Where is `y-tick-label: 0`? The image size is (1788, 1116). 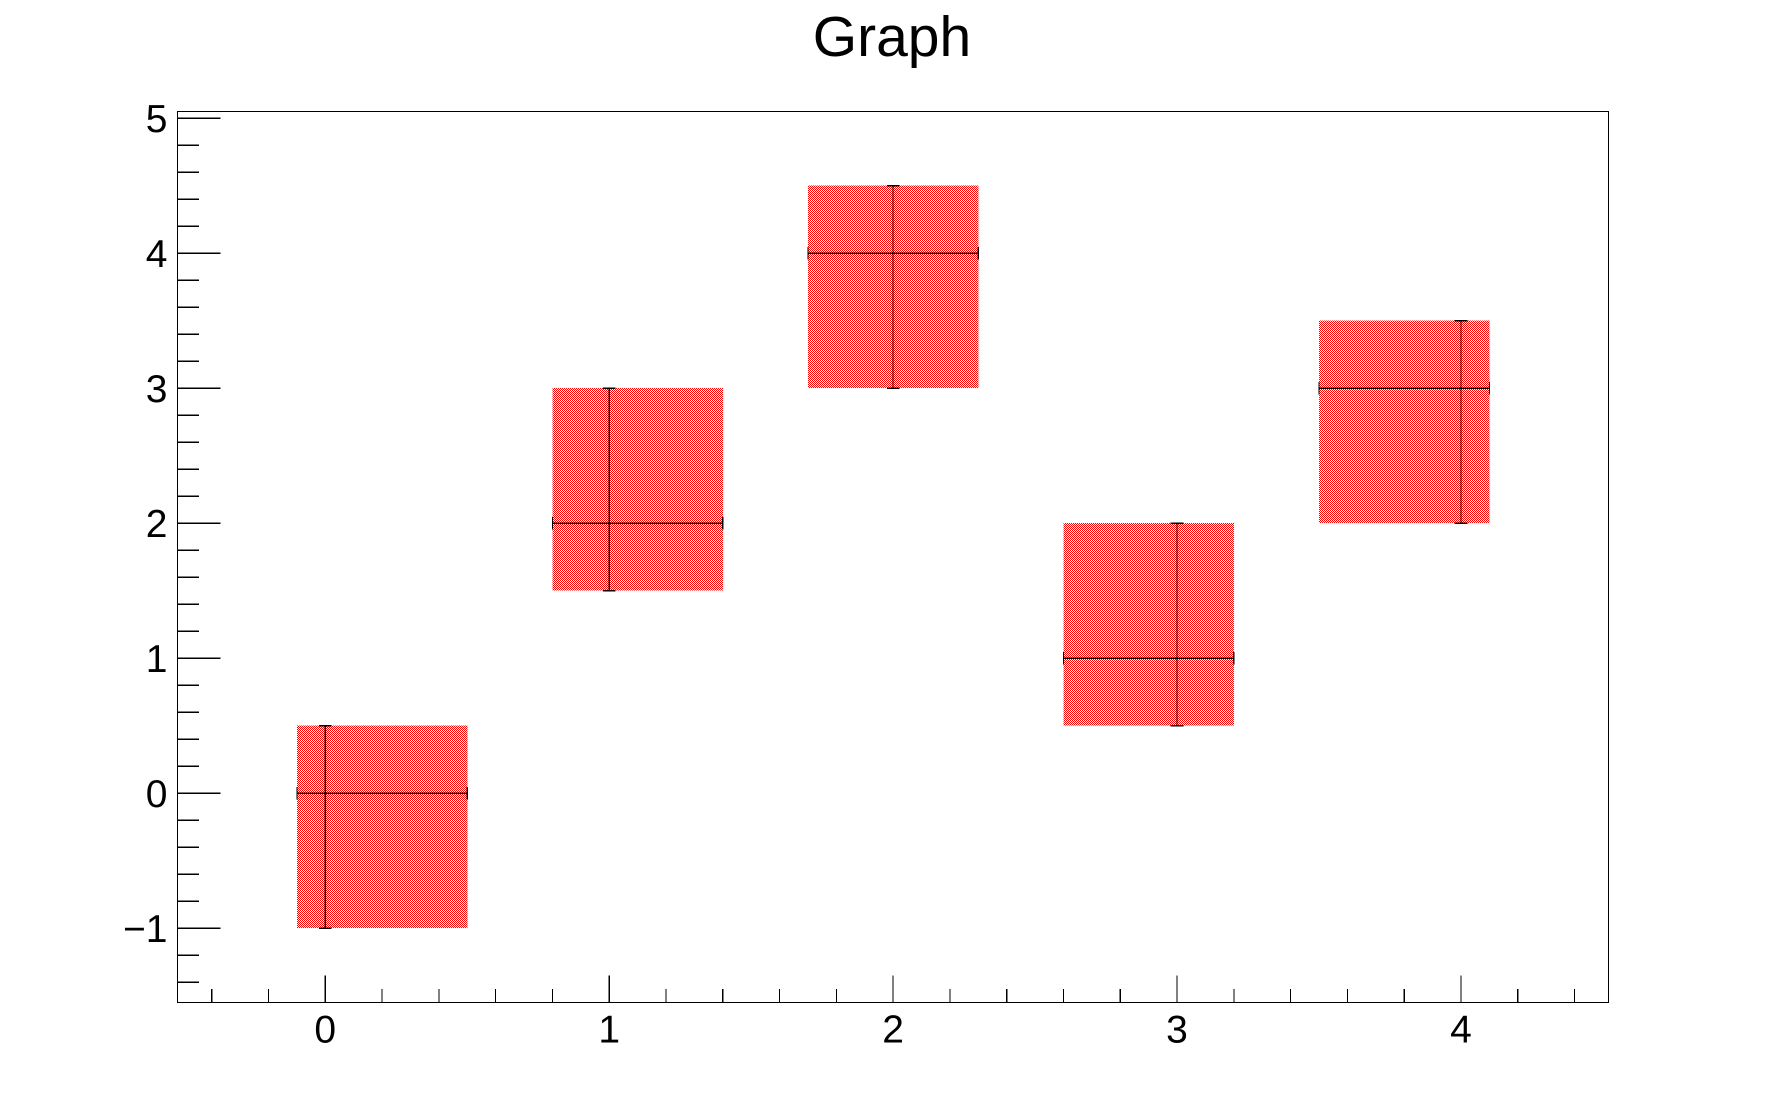 y-tick-label: 0 is located at coordinates (157, 794).